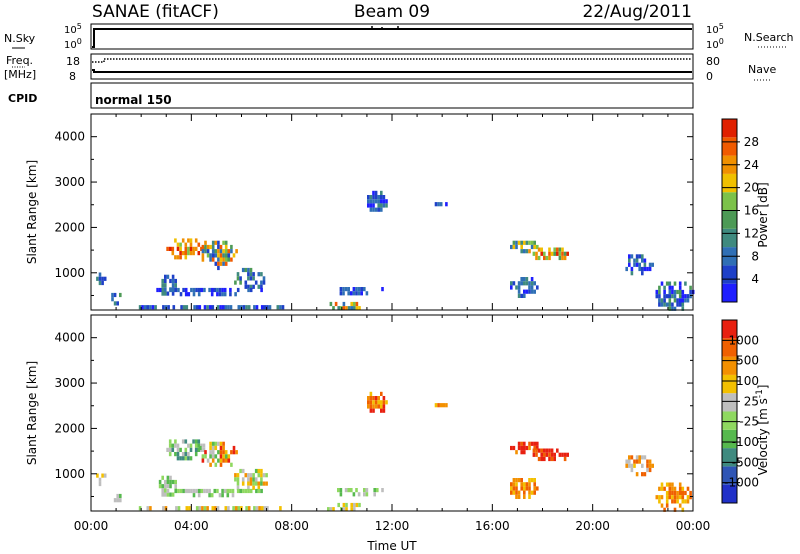  Describe the element at coordinates (91, 526) in the screenshot. I see `x-tick-label: 00:00` at that location.